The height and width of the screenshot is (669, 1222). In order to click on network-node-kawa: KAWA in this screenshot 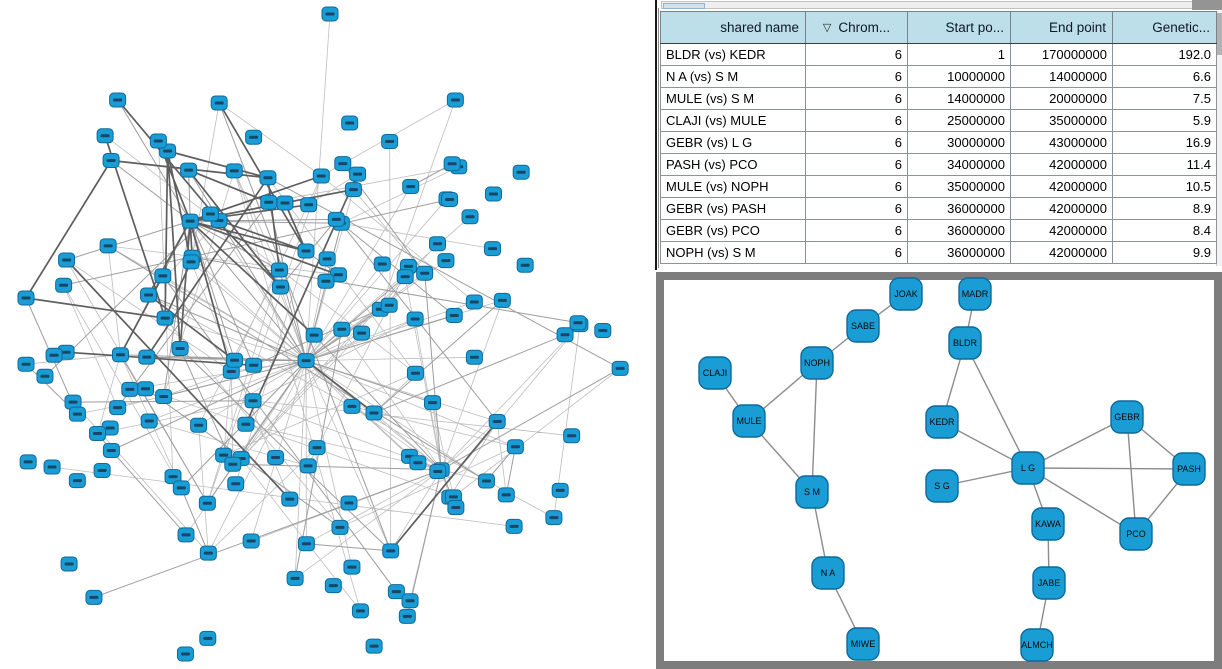, I will do `click(1048, 524)`.